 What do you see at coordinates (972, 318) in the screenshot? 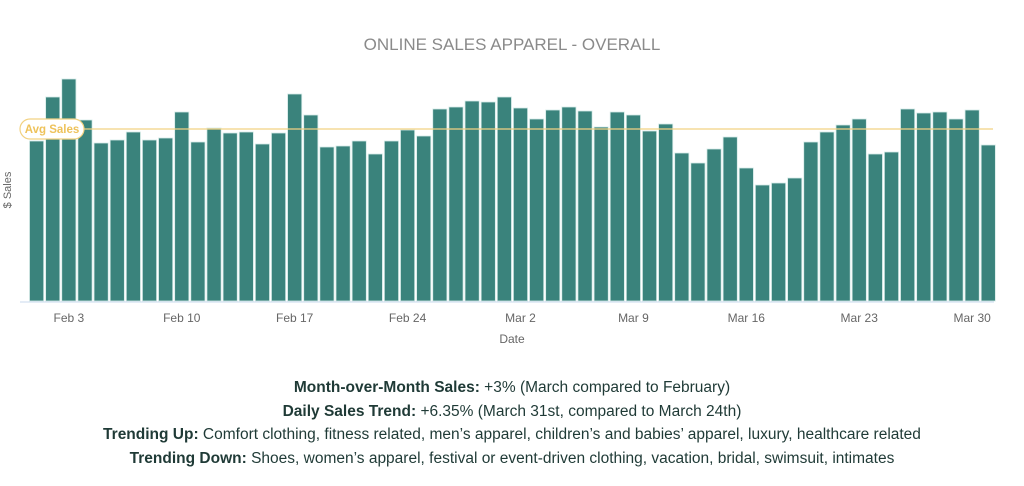
I see `x-tick-label: Mar 30` at bounding box center [972, 318].